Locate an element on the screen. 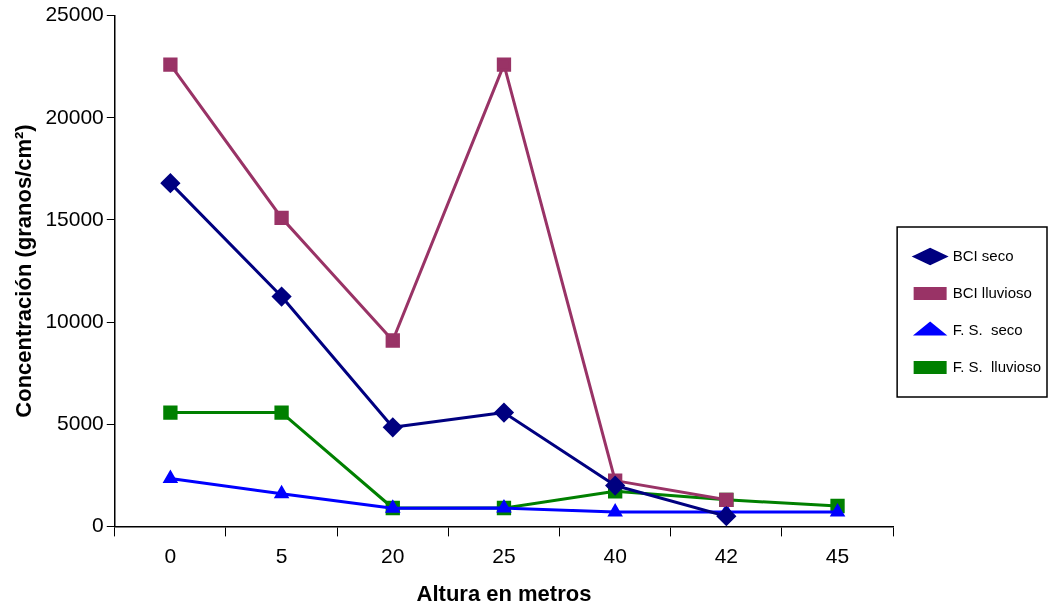 The height and width of the screenshot is (616, 1059). y-tick-label: 5000 is located at coordinates (80, 423).